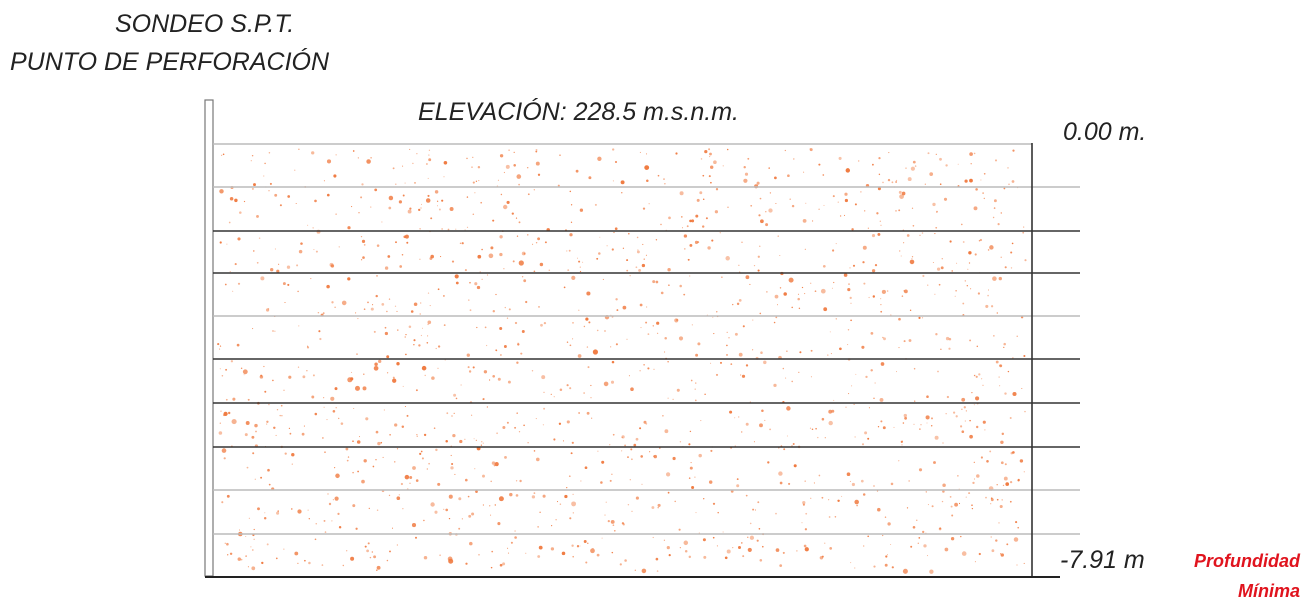  What do you see at coordinates (170, 62) in the screenshot?
I see `drilling-point-subtitle: PUNTO DE PERFORACIÓN` at bounding box center [170, 62].